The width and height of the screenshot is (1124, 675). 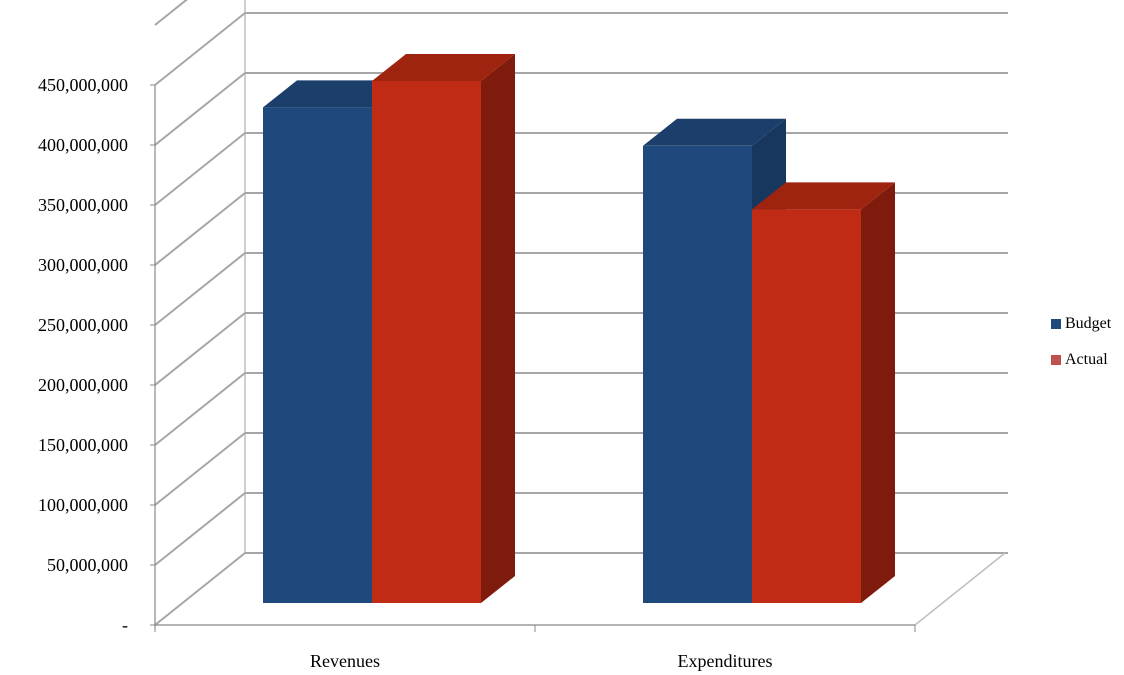 I want to click on y-tick-label: 250,000,000, so click(x=83, y=325).